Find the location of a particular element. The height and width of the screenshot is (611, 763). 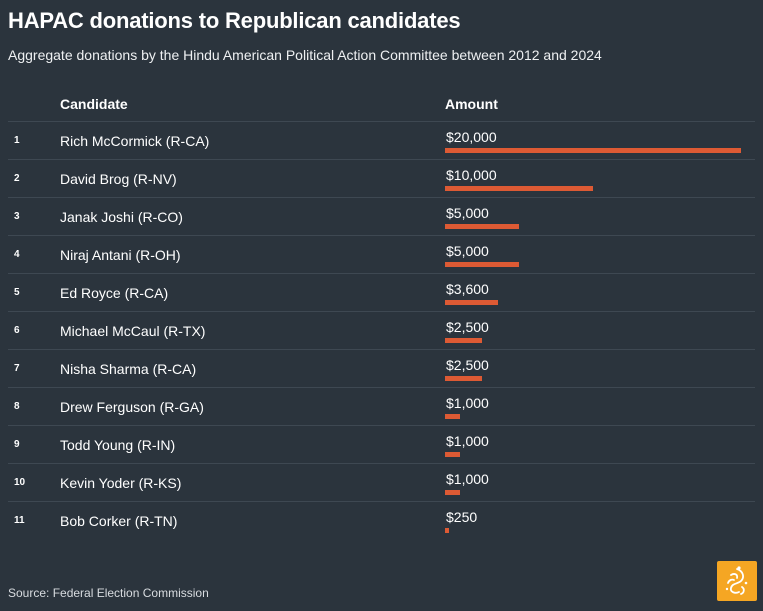

row-rank: 9 is located at coordinates (17, 444).